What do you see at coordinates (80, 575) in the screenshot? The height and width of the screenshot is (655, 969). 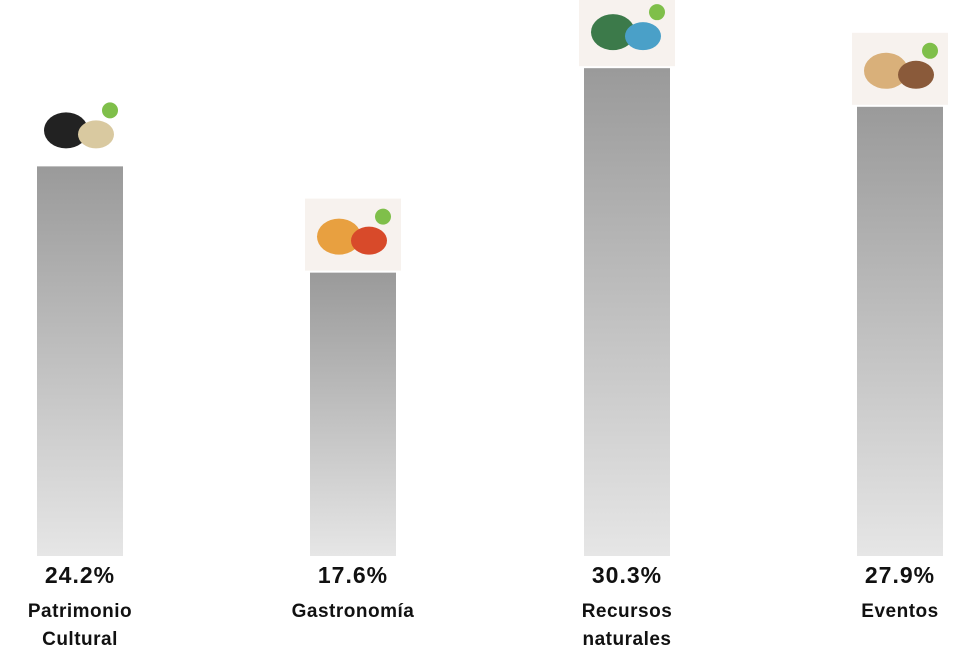 I see `value-label: 24.2%` at bounding box center [80, 575].